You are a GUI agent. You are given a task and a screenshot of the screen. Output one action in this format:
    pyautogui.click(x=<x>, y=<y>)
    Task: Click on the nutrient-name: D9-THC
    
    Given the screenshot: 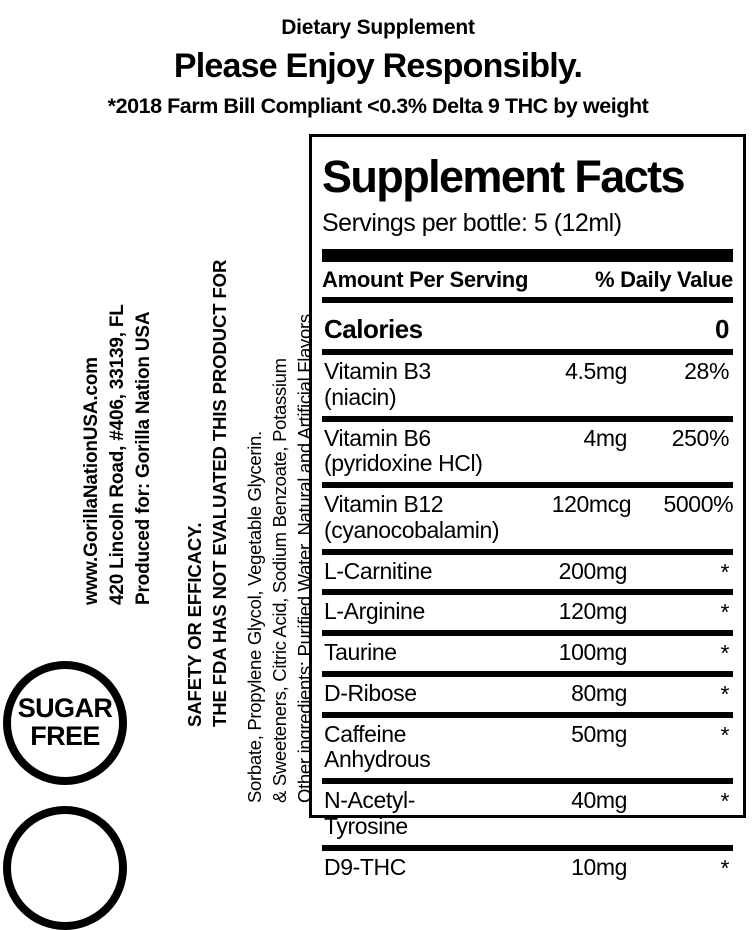 What is the action you would take?
    pyautogui.click(x=365, y=866)
    